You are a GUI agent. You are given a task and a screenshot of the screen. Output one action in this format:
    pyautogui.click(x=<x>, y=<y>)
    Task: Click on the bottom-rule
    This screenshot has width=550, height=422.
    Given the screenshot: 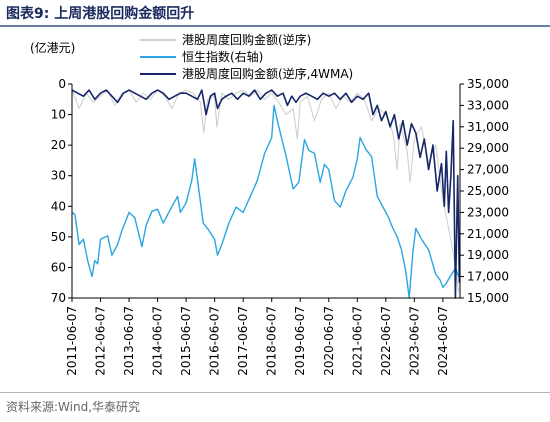 What is the action you would take?
    pyautogui.click(x=275, y=392)
    